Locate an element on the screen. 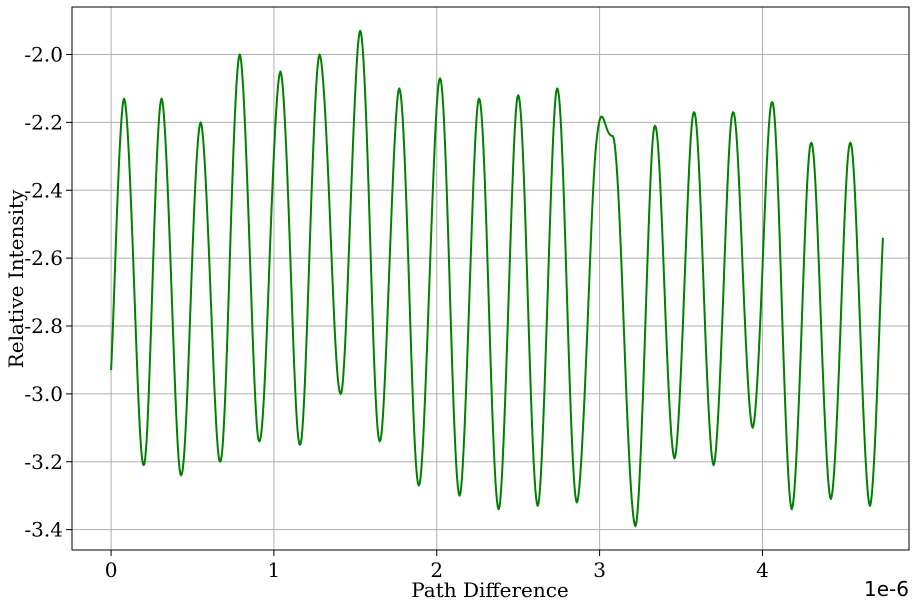 Image resolution: width=917 pixels, height=608 pixels. y-tick-label: -2.0 is located at coordinates (43, 55).